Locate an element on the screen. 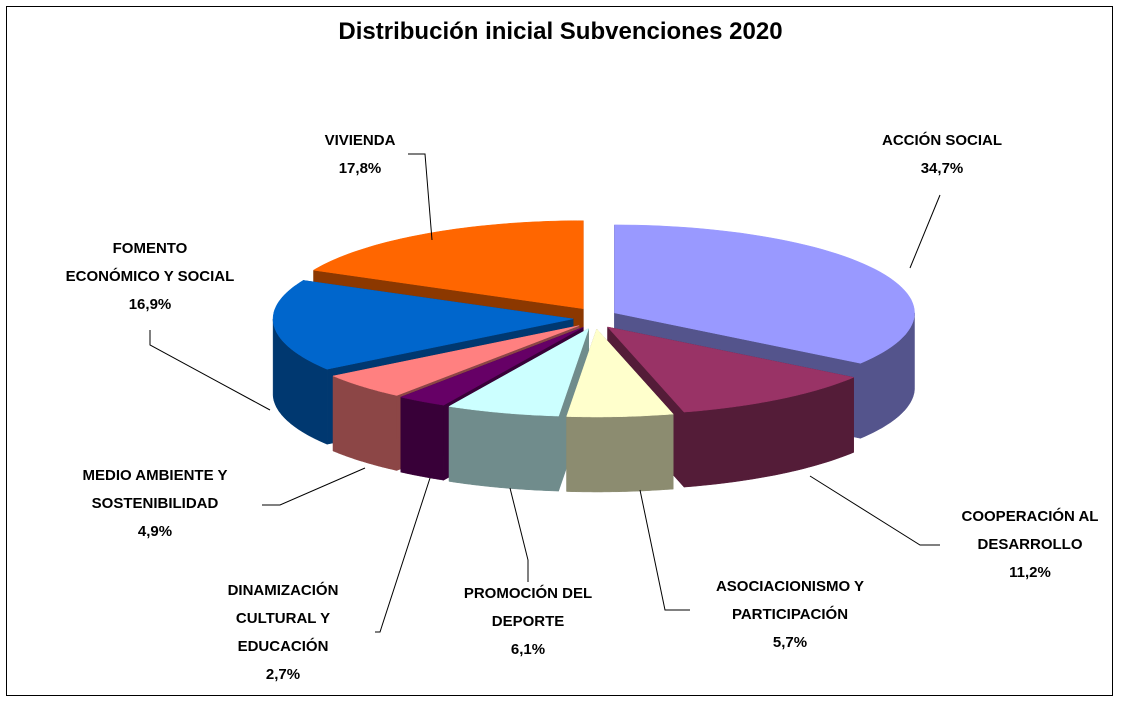  slice-value-label: 2,7% is located at coordinates (283, 674).